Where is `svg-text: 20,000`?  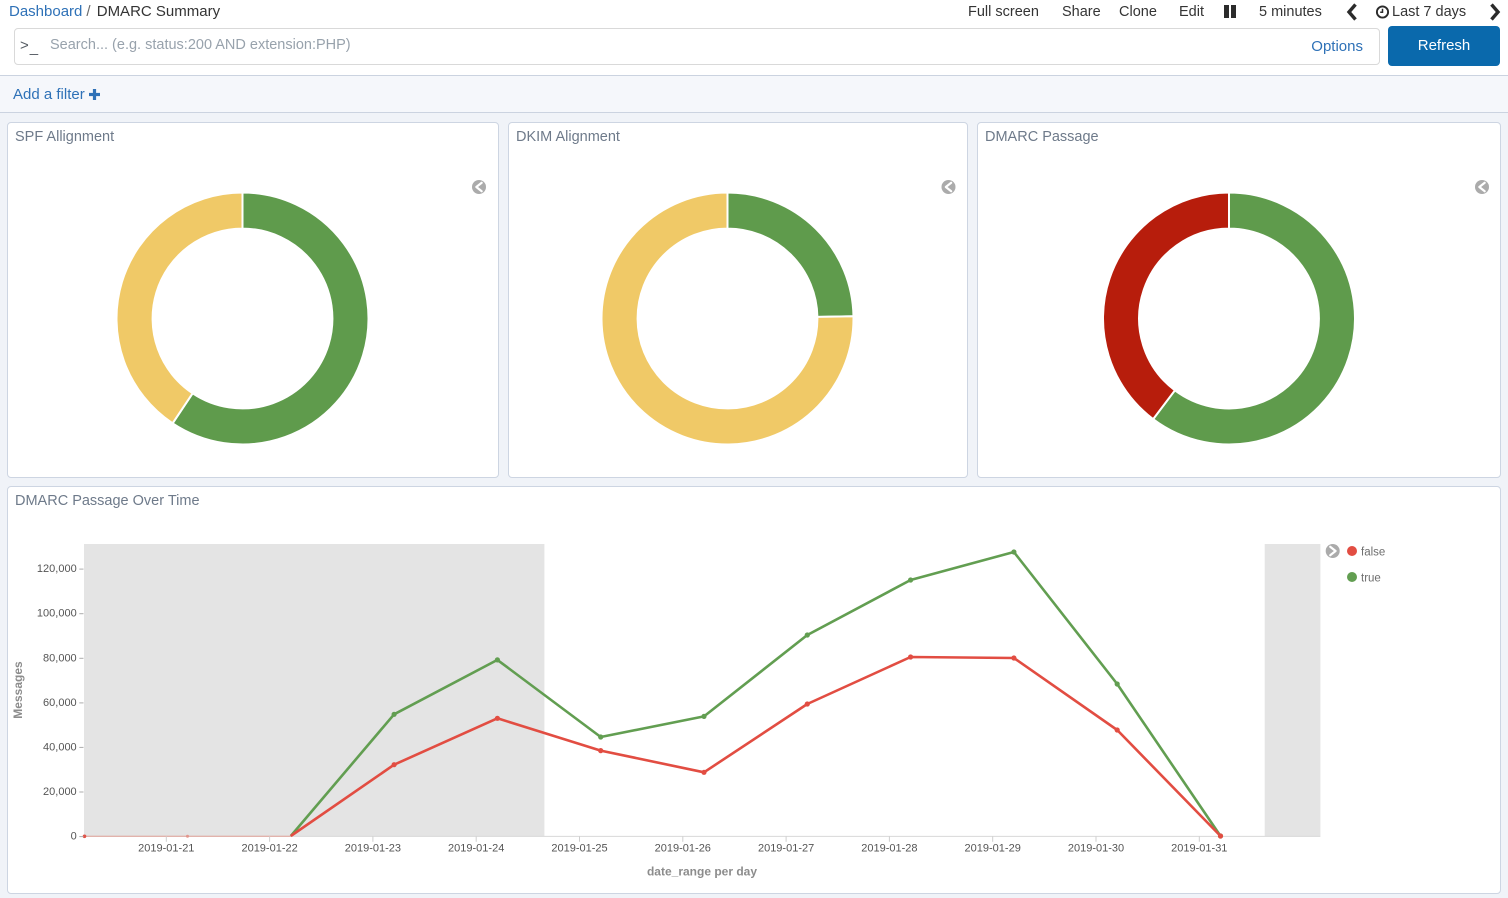
svg-text: 20,000 is located at coordinates (60, 792).